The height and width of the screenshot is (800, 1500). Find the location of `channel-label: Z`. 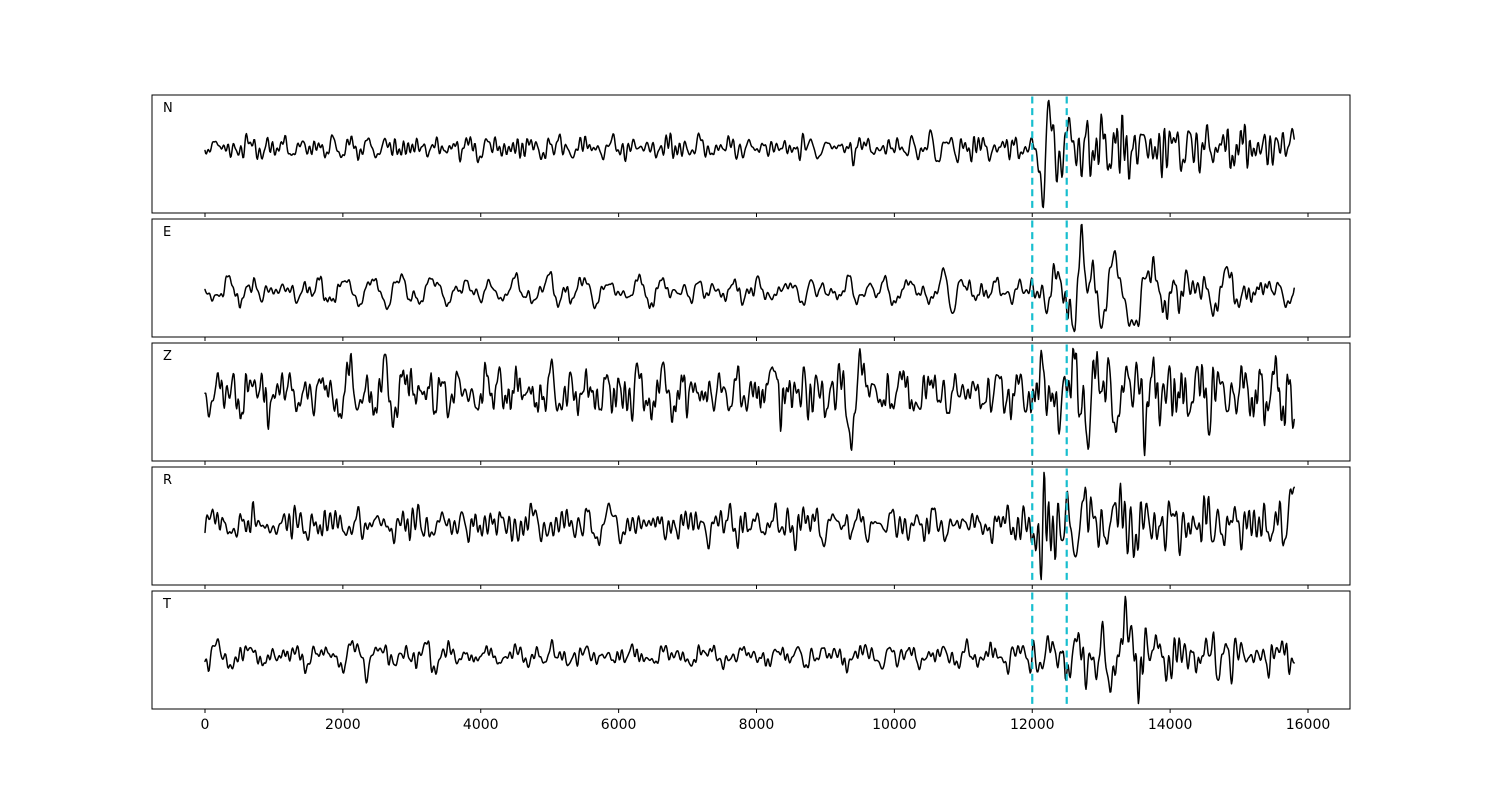

channel-label: Z is located at coordinates (167, 356).